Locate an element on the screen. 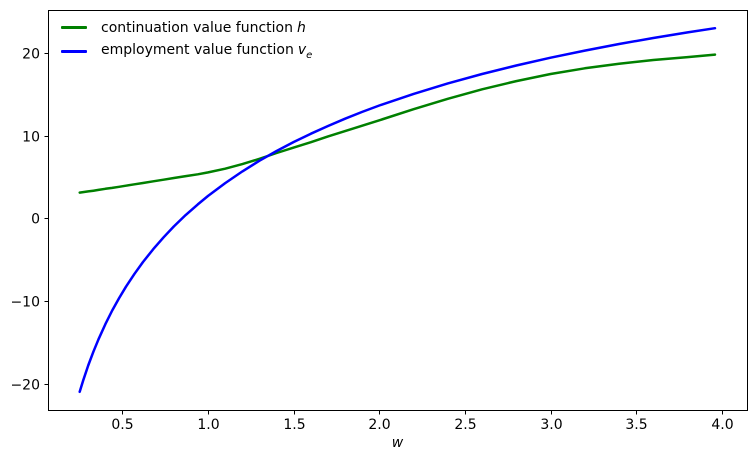 This screenshot has height=463, width=756. y-tick-label: −20 is located at coordinates (25, 386).